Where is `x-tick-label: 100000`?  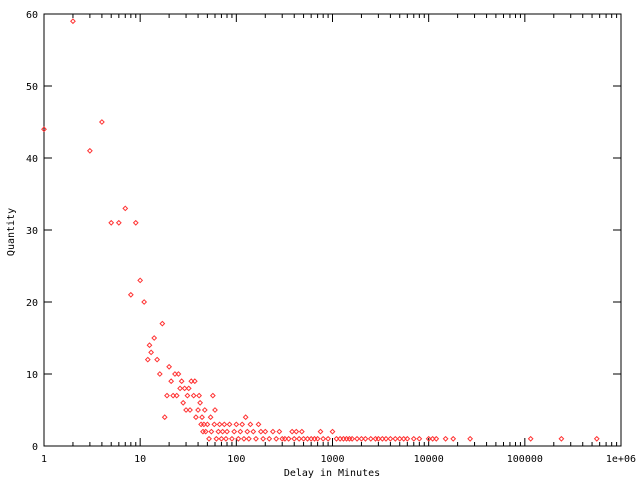 x-tick-label: 100000 is located at coordinates (525, 459).